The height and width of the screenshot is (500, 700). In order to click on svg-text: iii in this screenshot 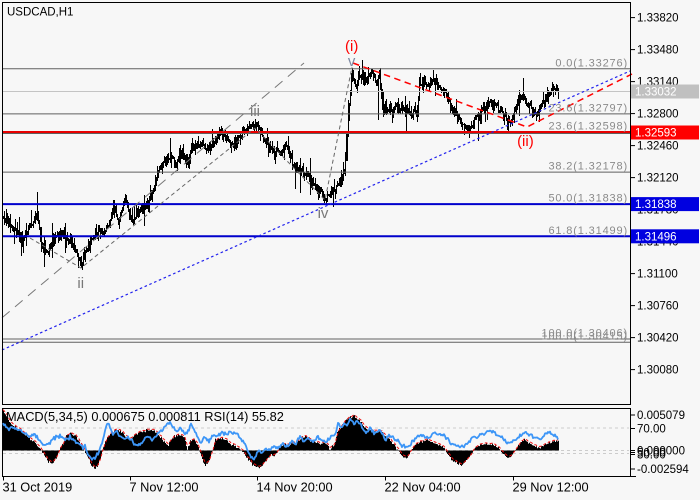, I will do `click(255, 111)`.